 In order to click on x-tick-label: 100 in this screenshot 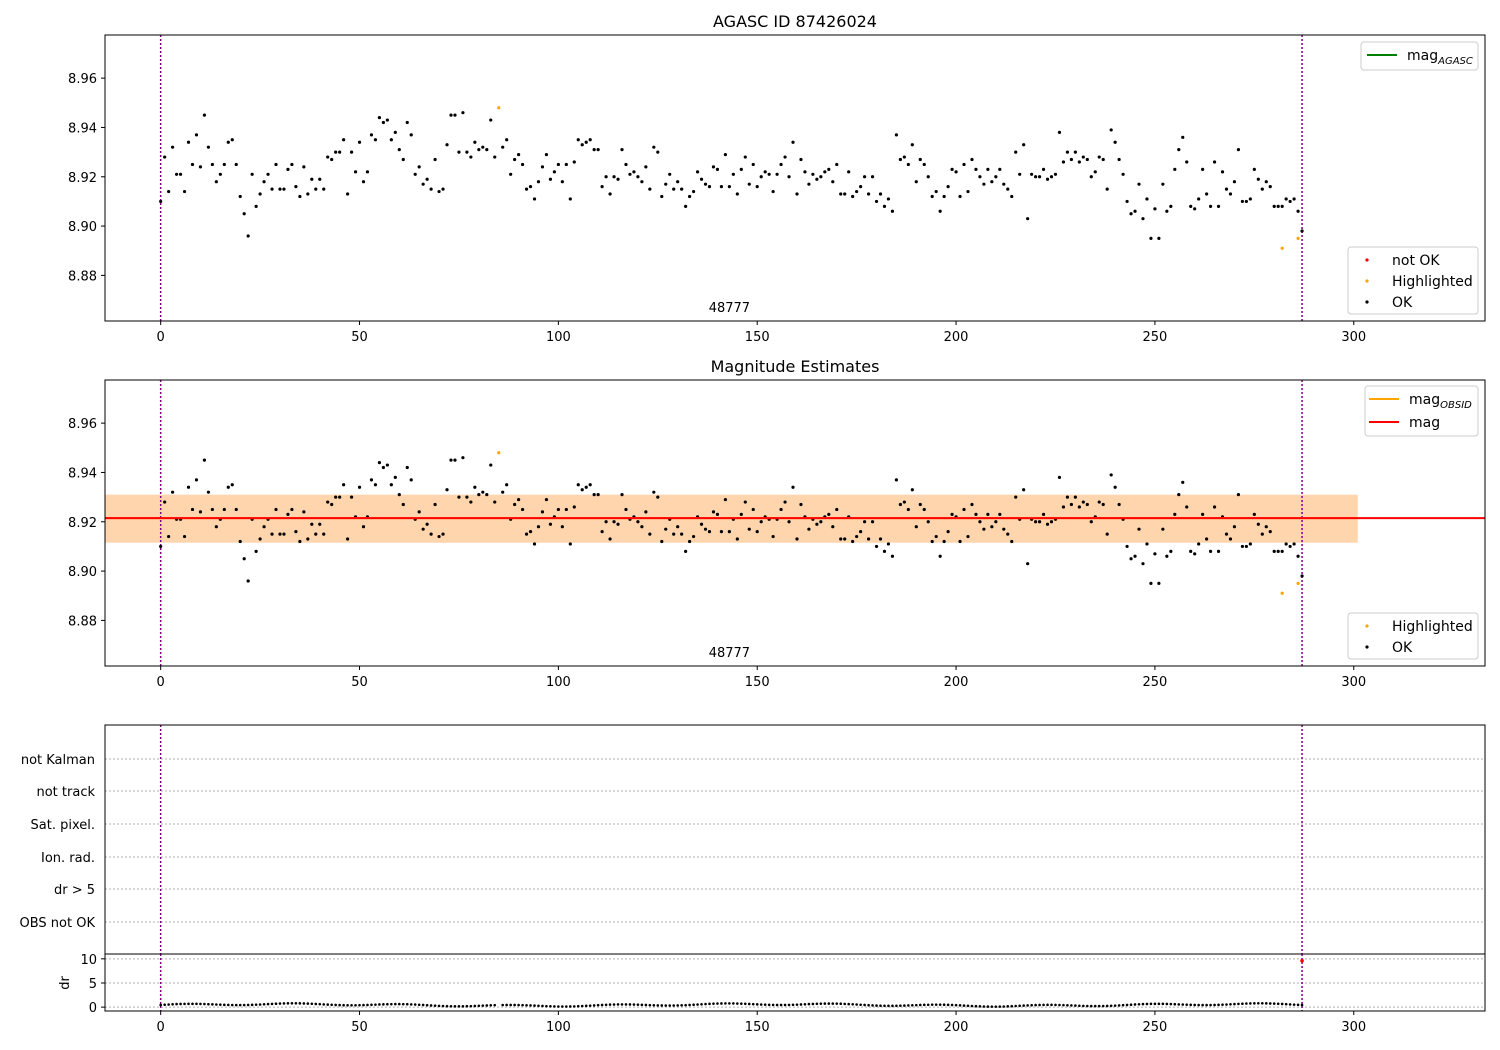, I will do `click(558, 337)`.